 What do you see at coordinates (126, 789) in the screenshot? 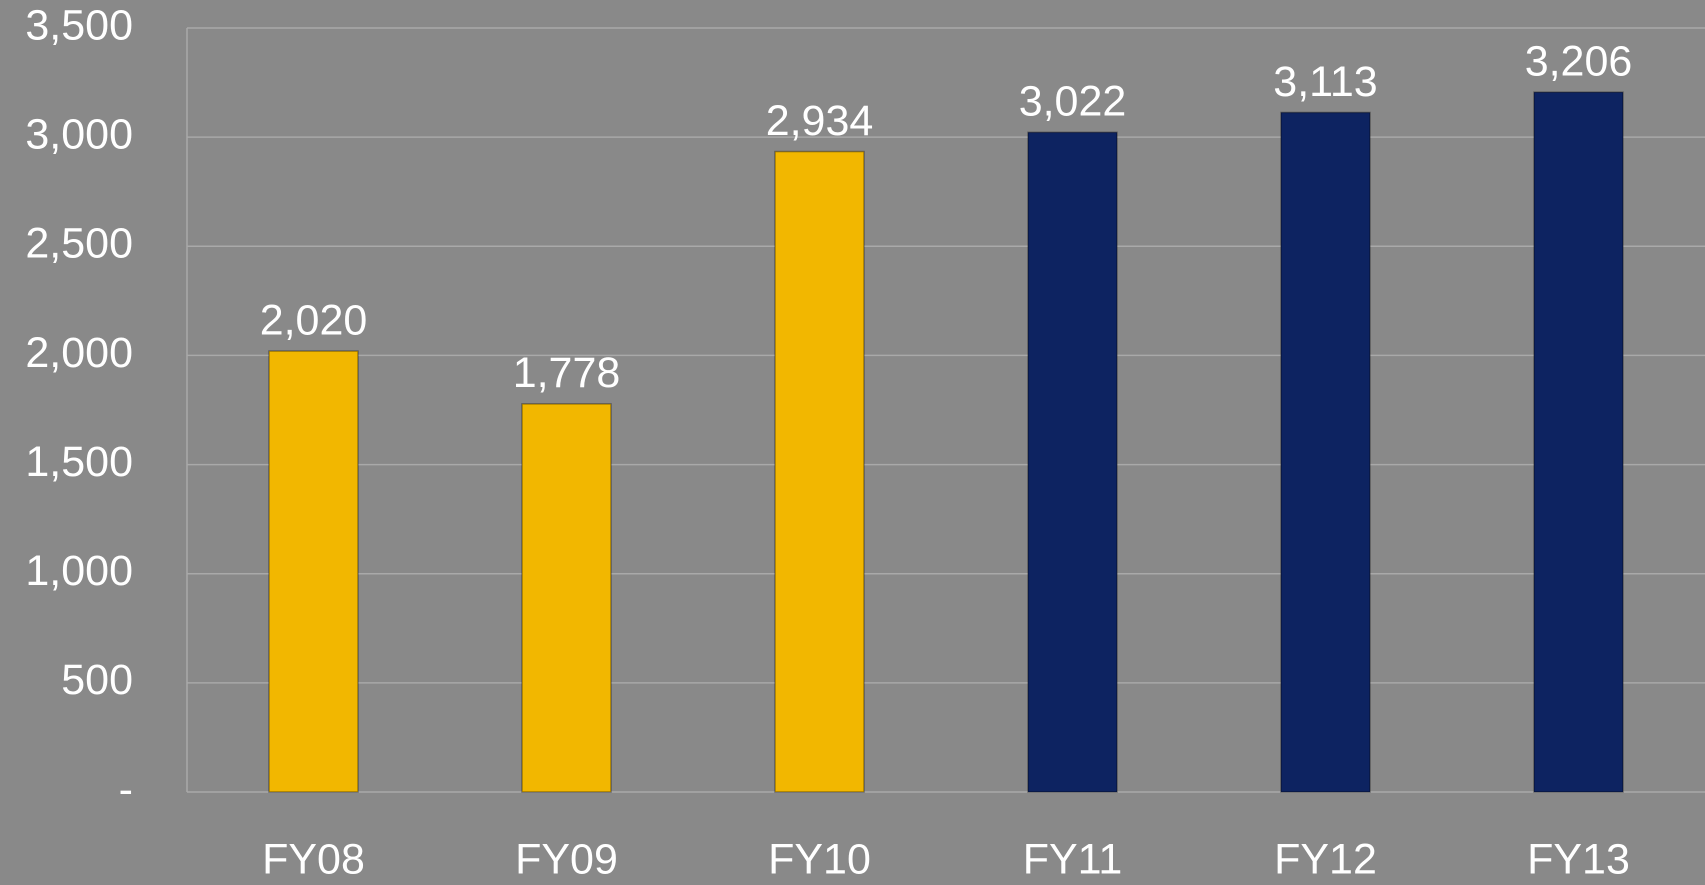
I see `y-tick-label: -` at bounding box center [126, 789].